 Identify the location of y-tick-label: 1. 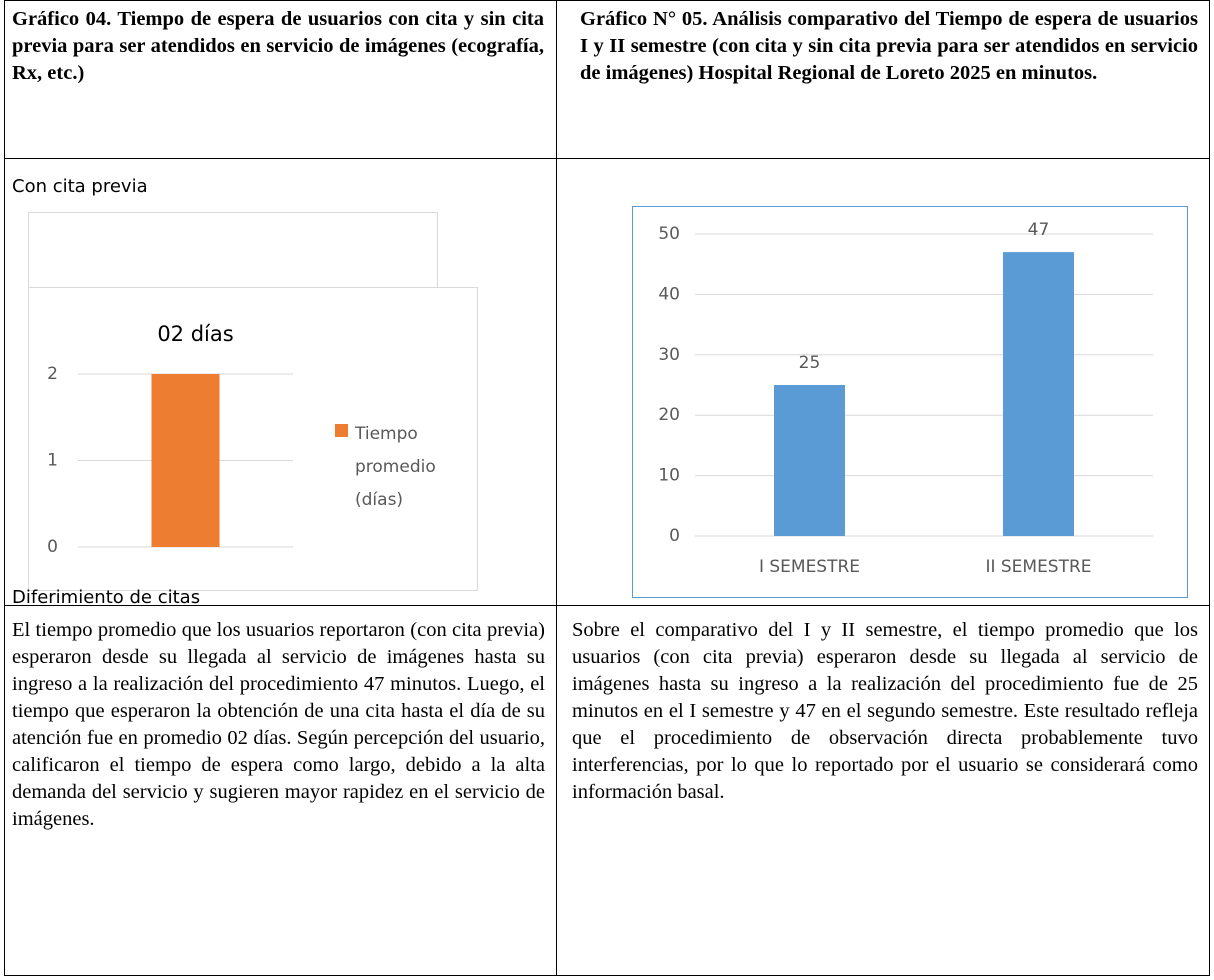
(52, 461).